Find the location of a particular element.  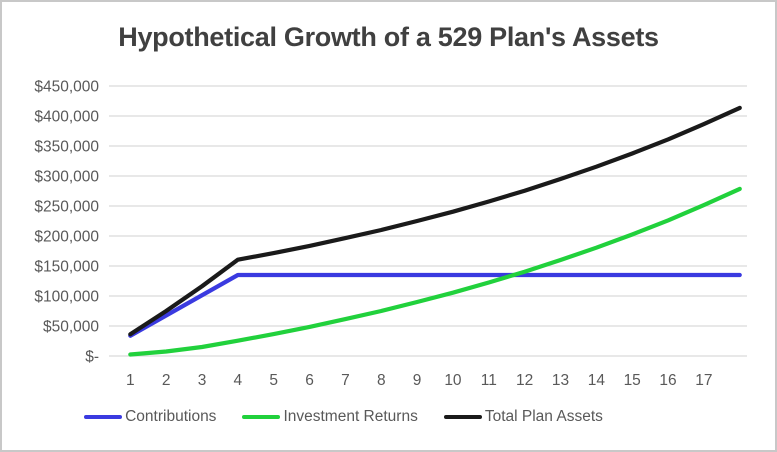

legend-item-contributions: Contributions is located at coordinates (150, 417).